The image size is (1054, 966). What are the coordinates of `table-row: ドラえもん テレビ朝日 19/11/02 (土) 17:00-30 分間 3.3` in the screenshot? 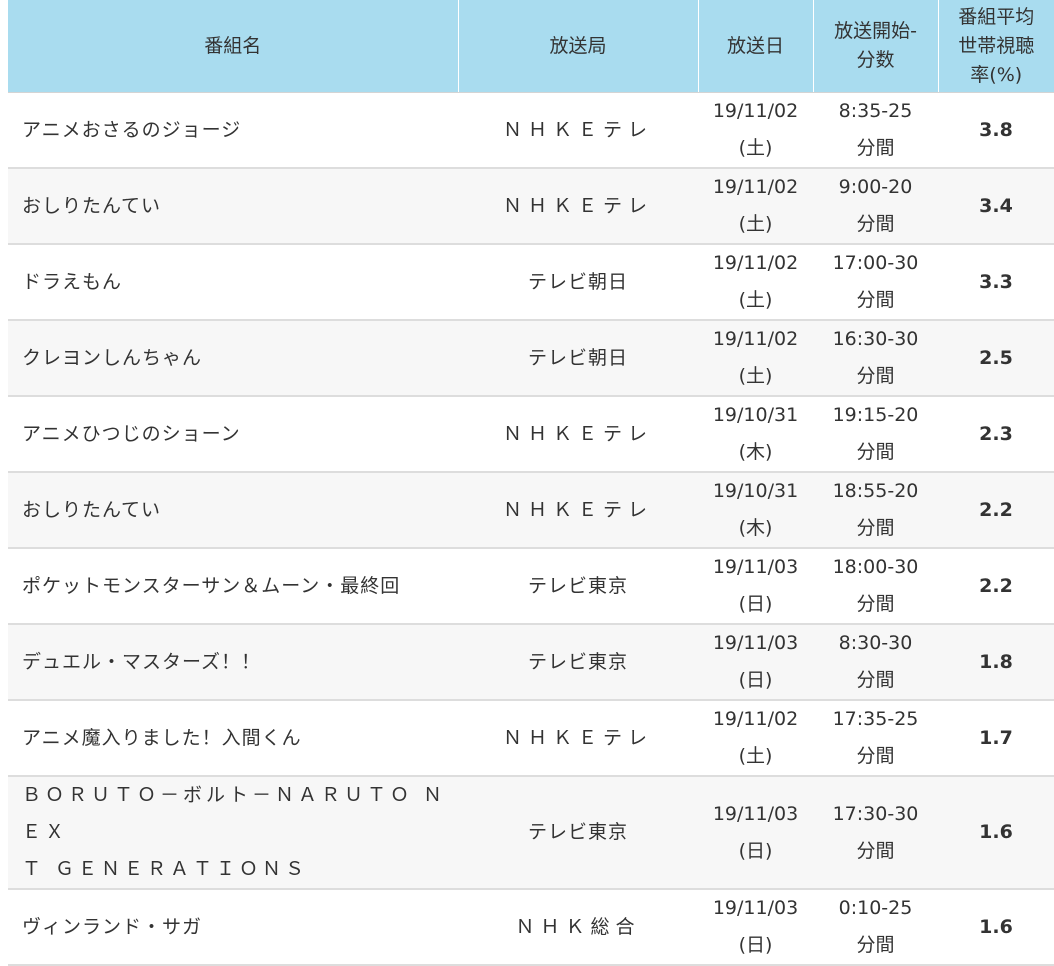 It's located at (531, 282).